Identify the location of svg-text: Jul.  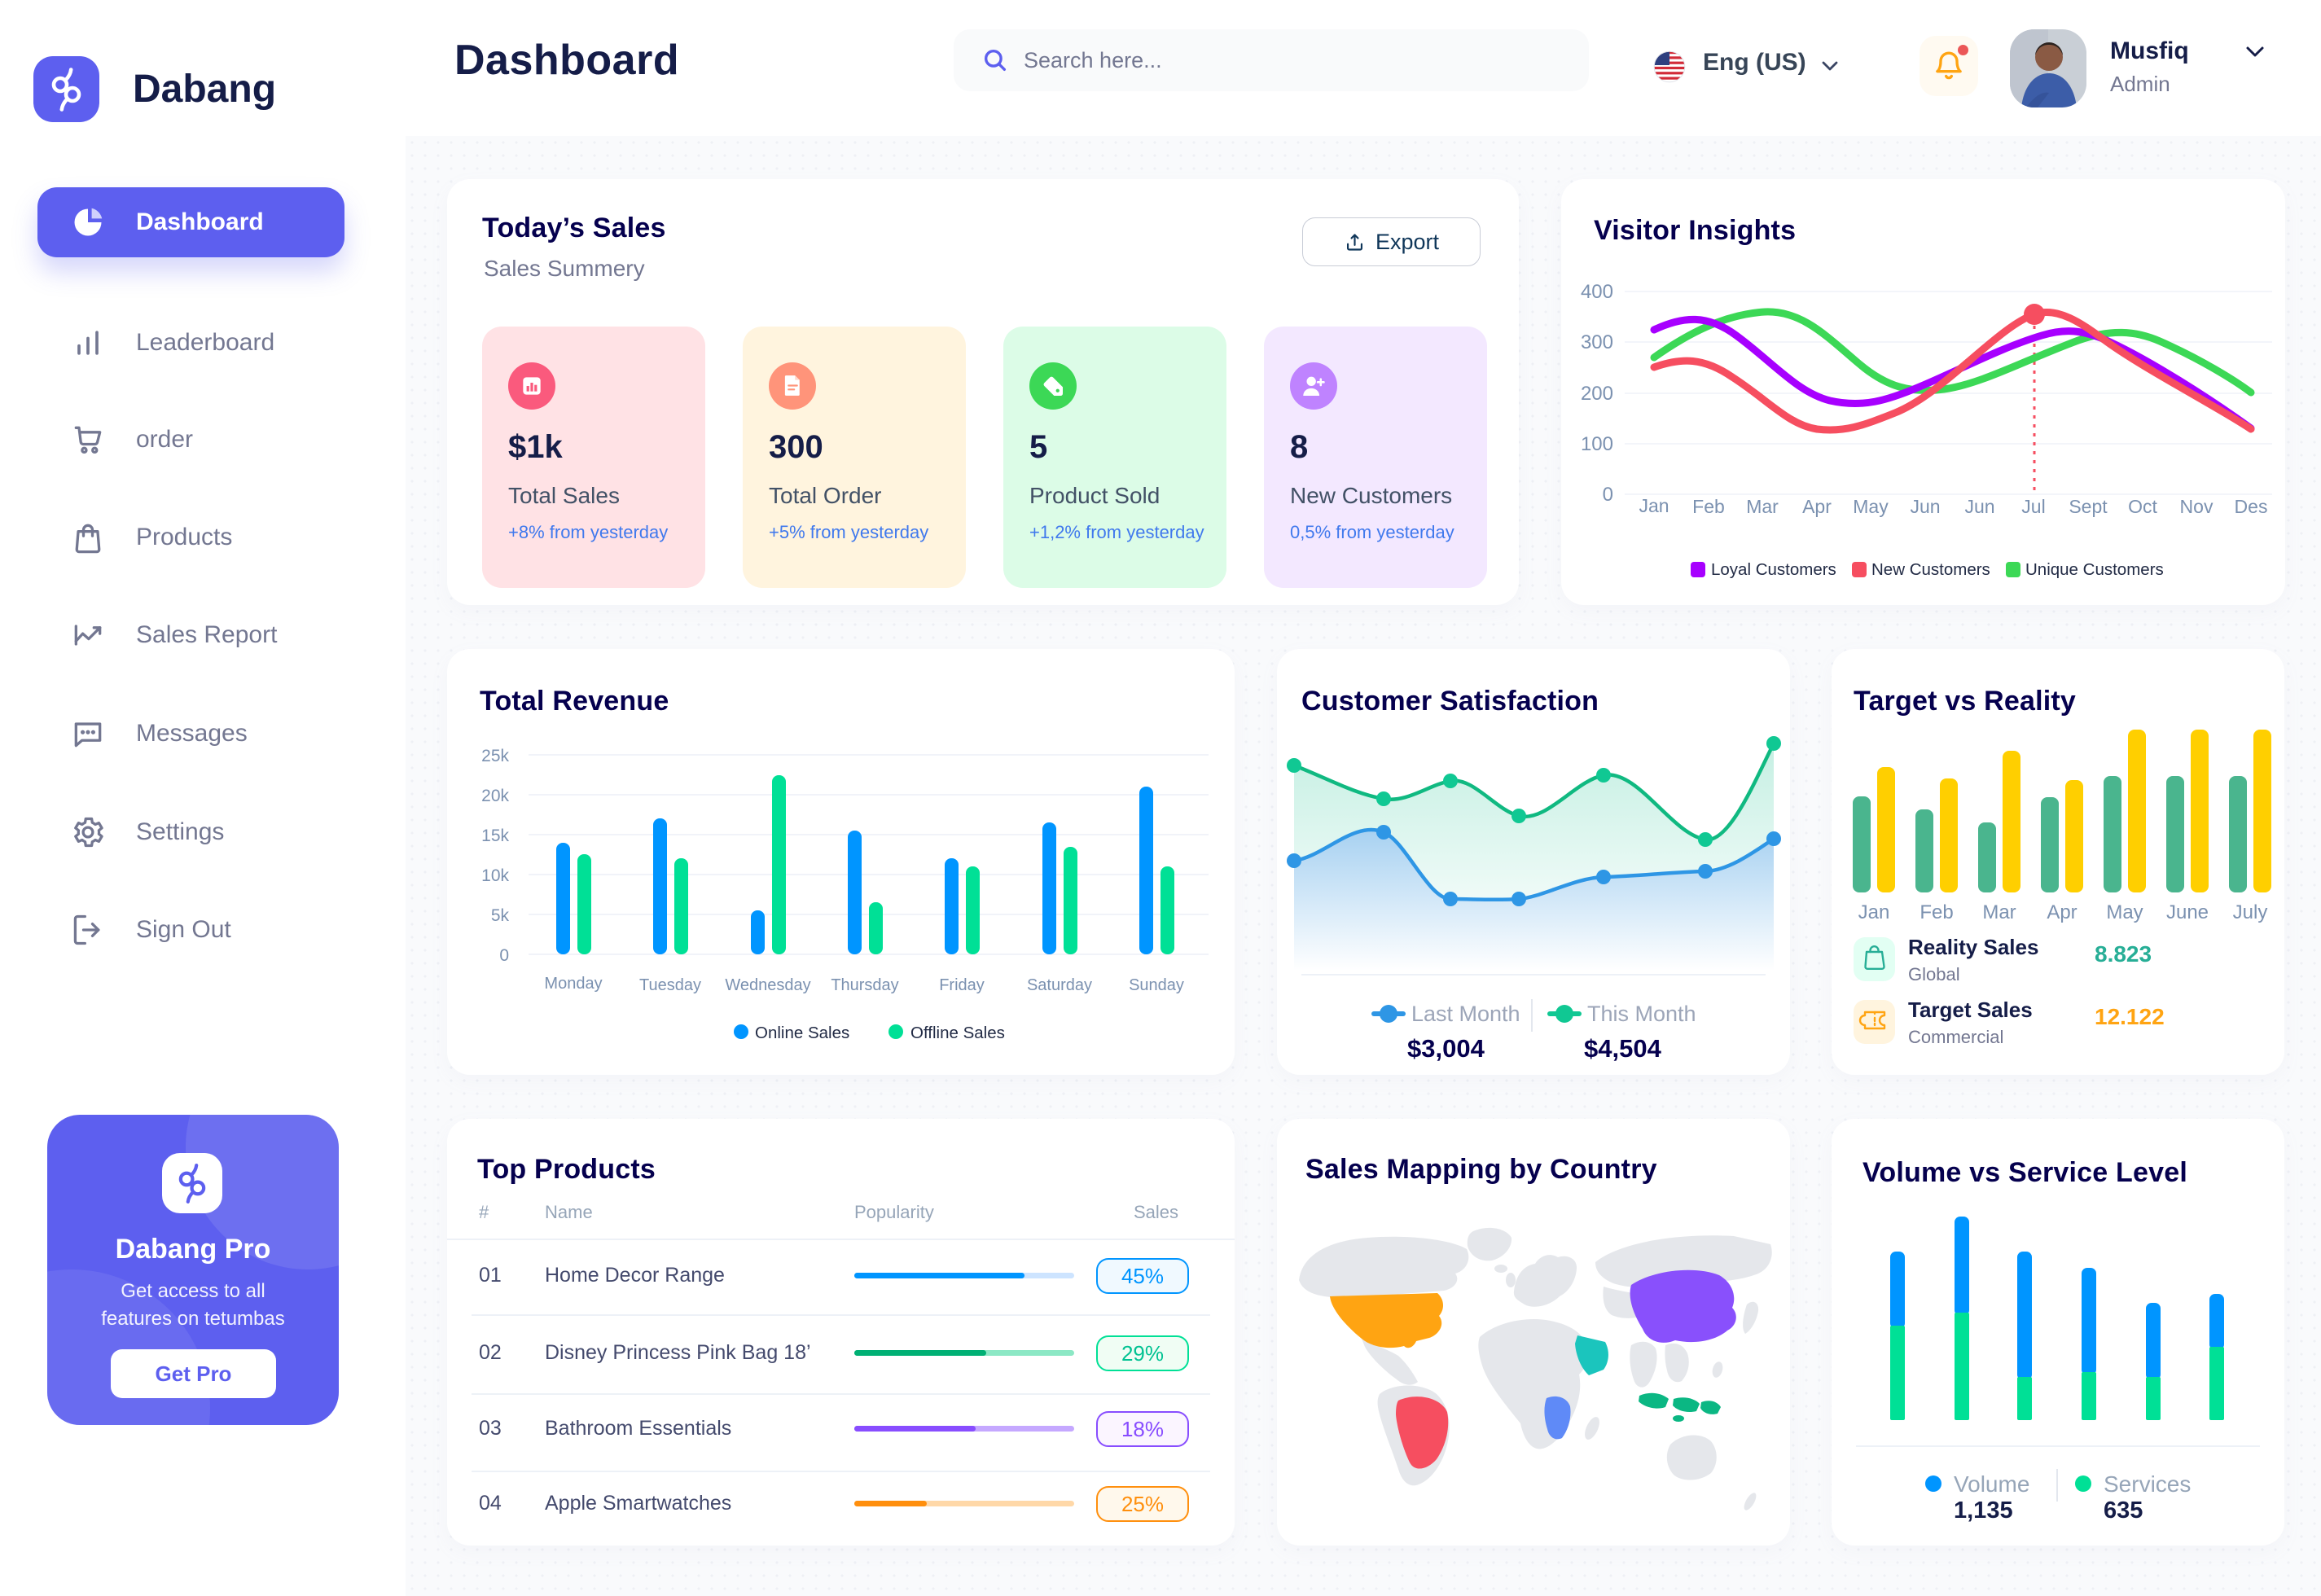
(2033, 506).